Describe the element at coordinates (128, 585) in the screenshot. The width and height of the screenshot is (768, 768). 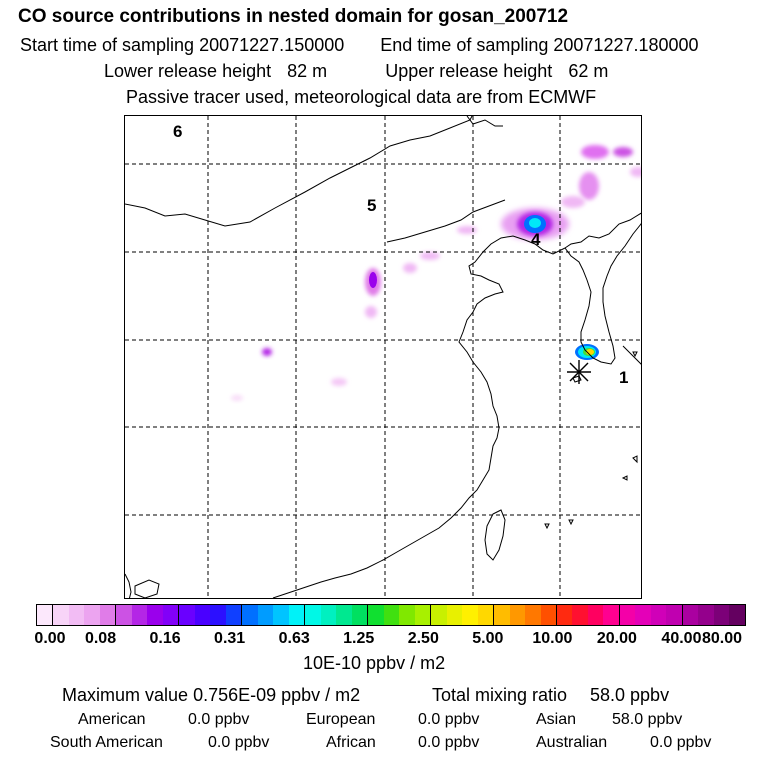
I see `vietnam-coast` at that location.